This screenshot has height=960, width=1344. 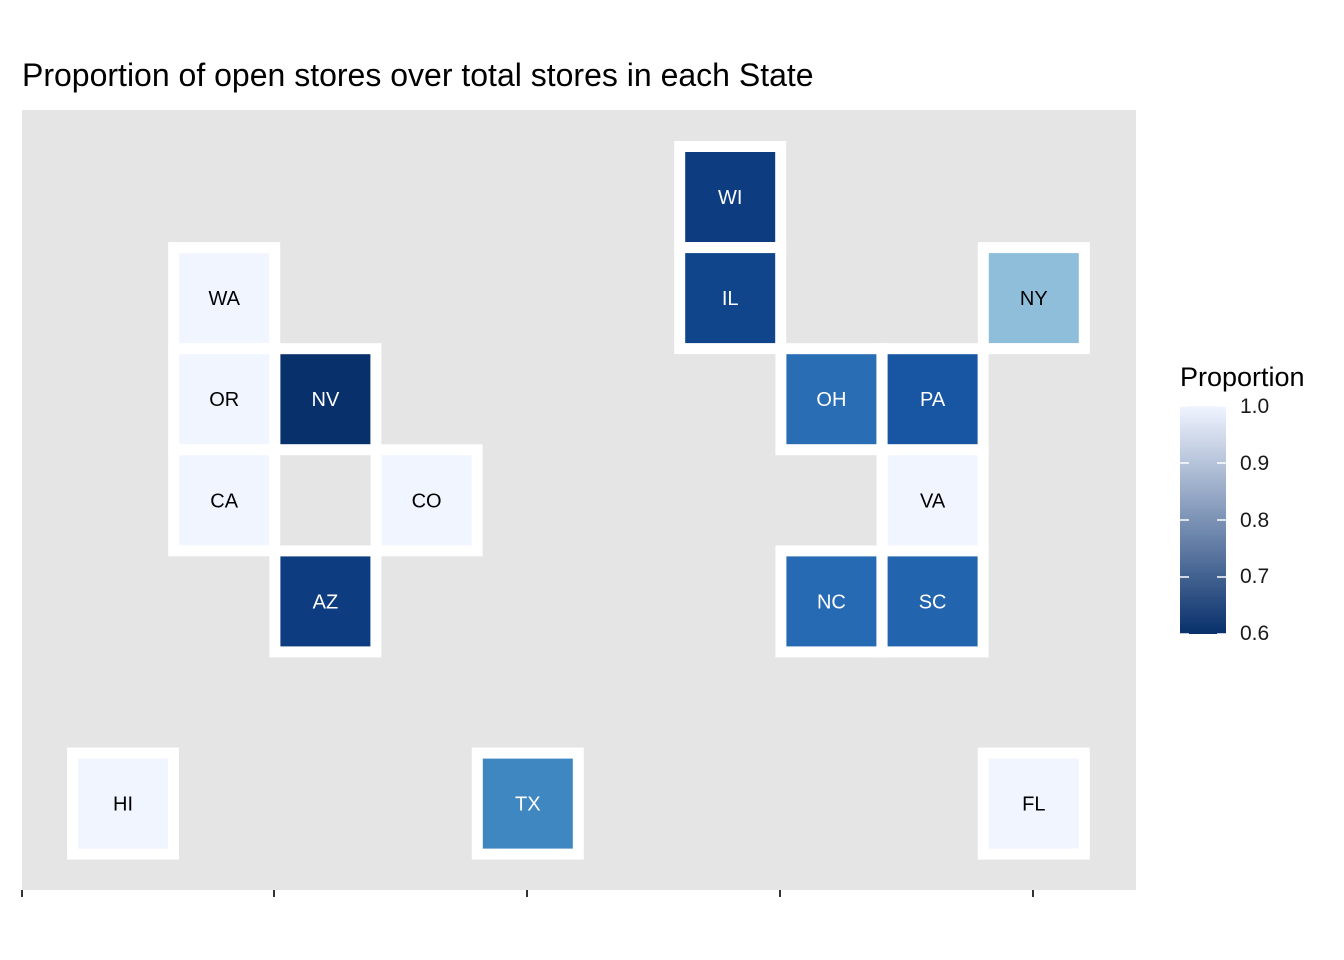 I want to click on tile-az, so click(x=325, y=601).